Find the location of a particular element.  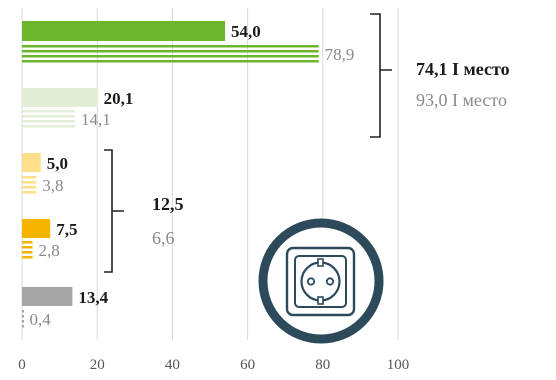

x-tick-label: 100 is located at coordinates (398, 365).